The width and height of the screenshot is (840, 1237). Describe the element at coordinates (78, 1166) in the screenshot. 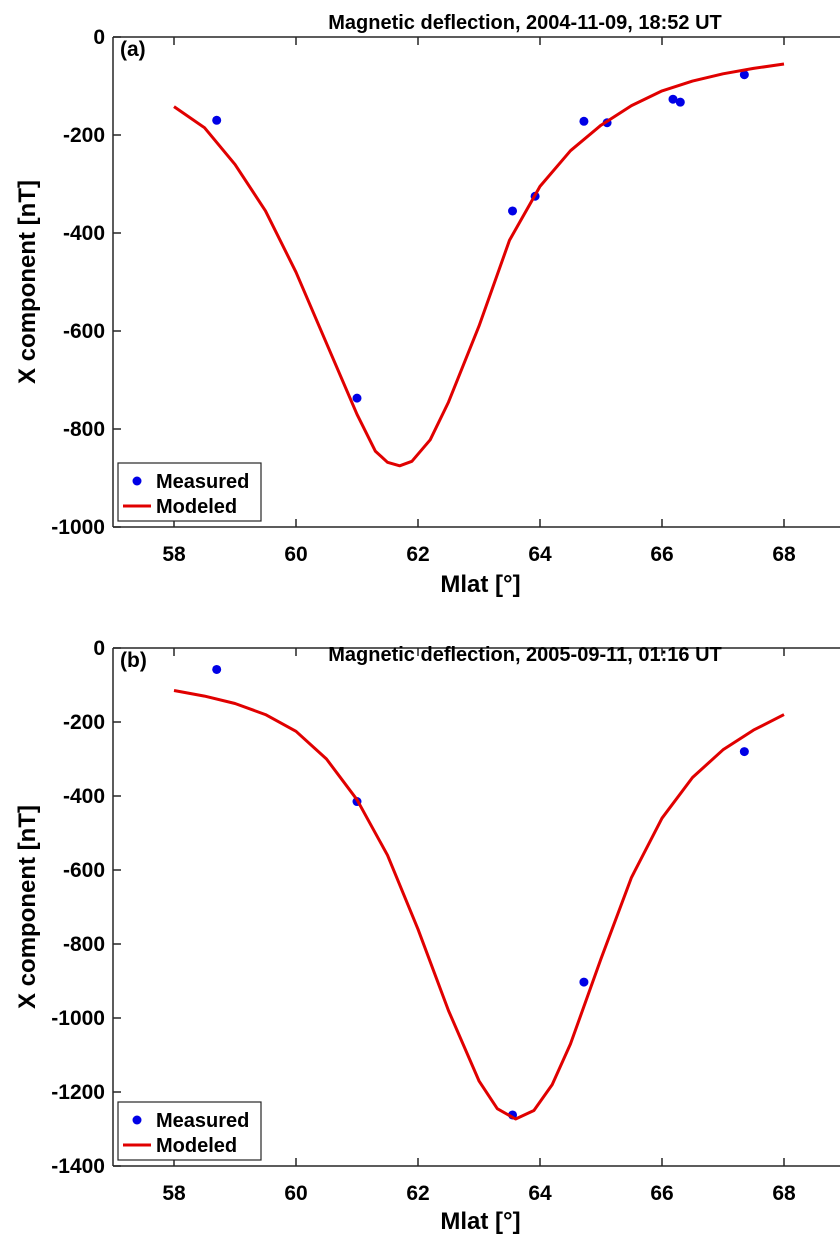

I see `y-tick-label: -1400` at that location.